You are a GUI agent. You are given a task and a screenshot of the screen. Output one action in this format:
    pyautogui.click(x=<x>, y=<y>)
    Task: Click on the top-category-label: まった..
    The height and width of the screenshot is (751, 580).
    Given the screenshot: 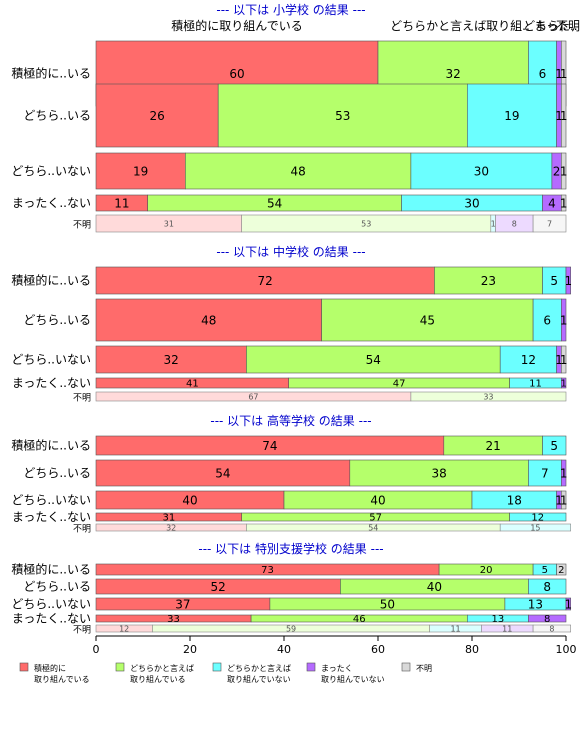 What is the action you would take?
    pyautogui.click(x=555, y=26)
    